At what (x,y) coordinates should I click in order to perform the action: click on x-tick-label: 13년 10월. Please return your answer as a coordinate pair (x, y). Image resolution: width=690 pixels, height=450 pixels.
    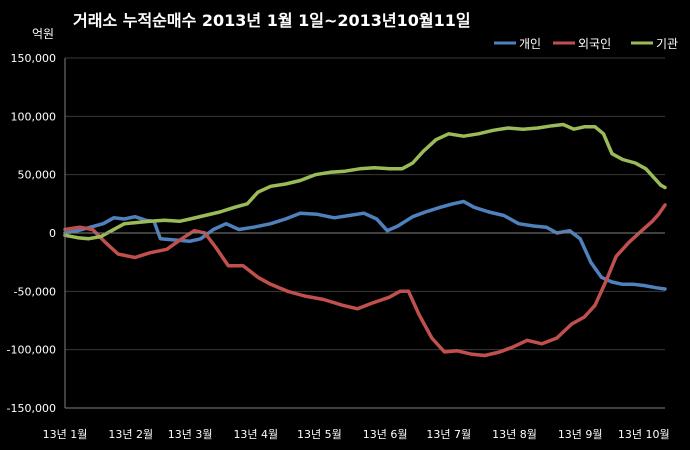
    Looking at the image, I should click on (644, 434).